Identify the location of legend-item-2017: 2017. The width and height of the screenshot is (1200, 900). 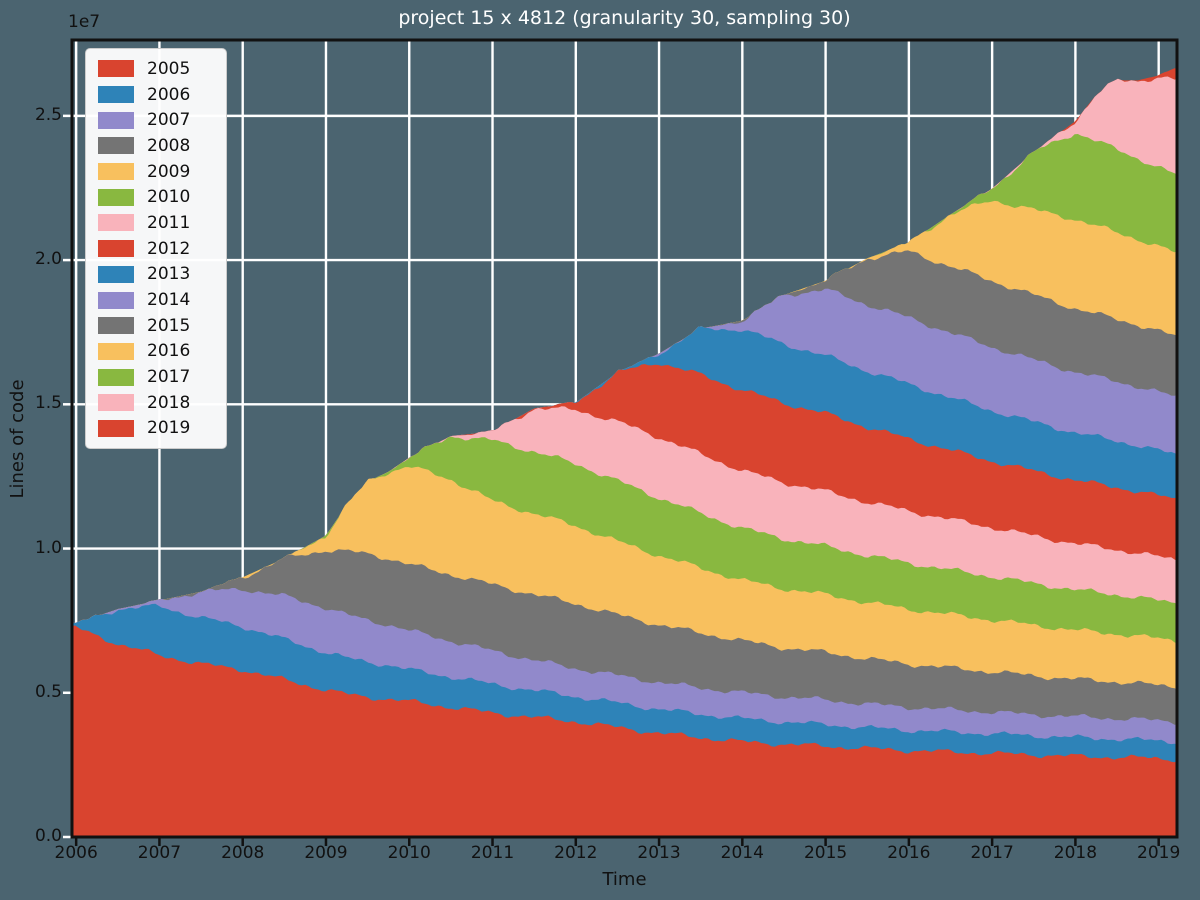
(156, 377).